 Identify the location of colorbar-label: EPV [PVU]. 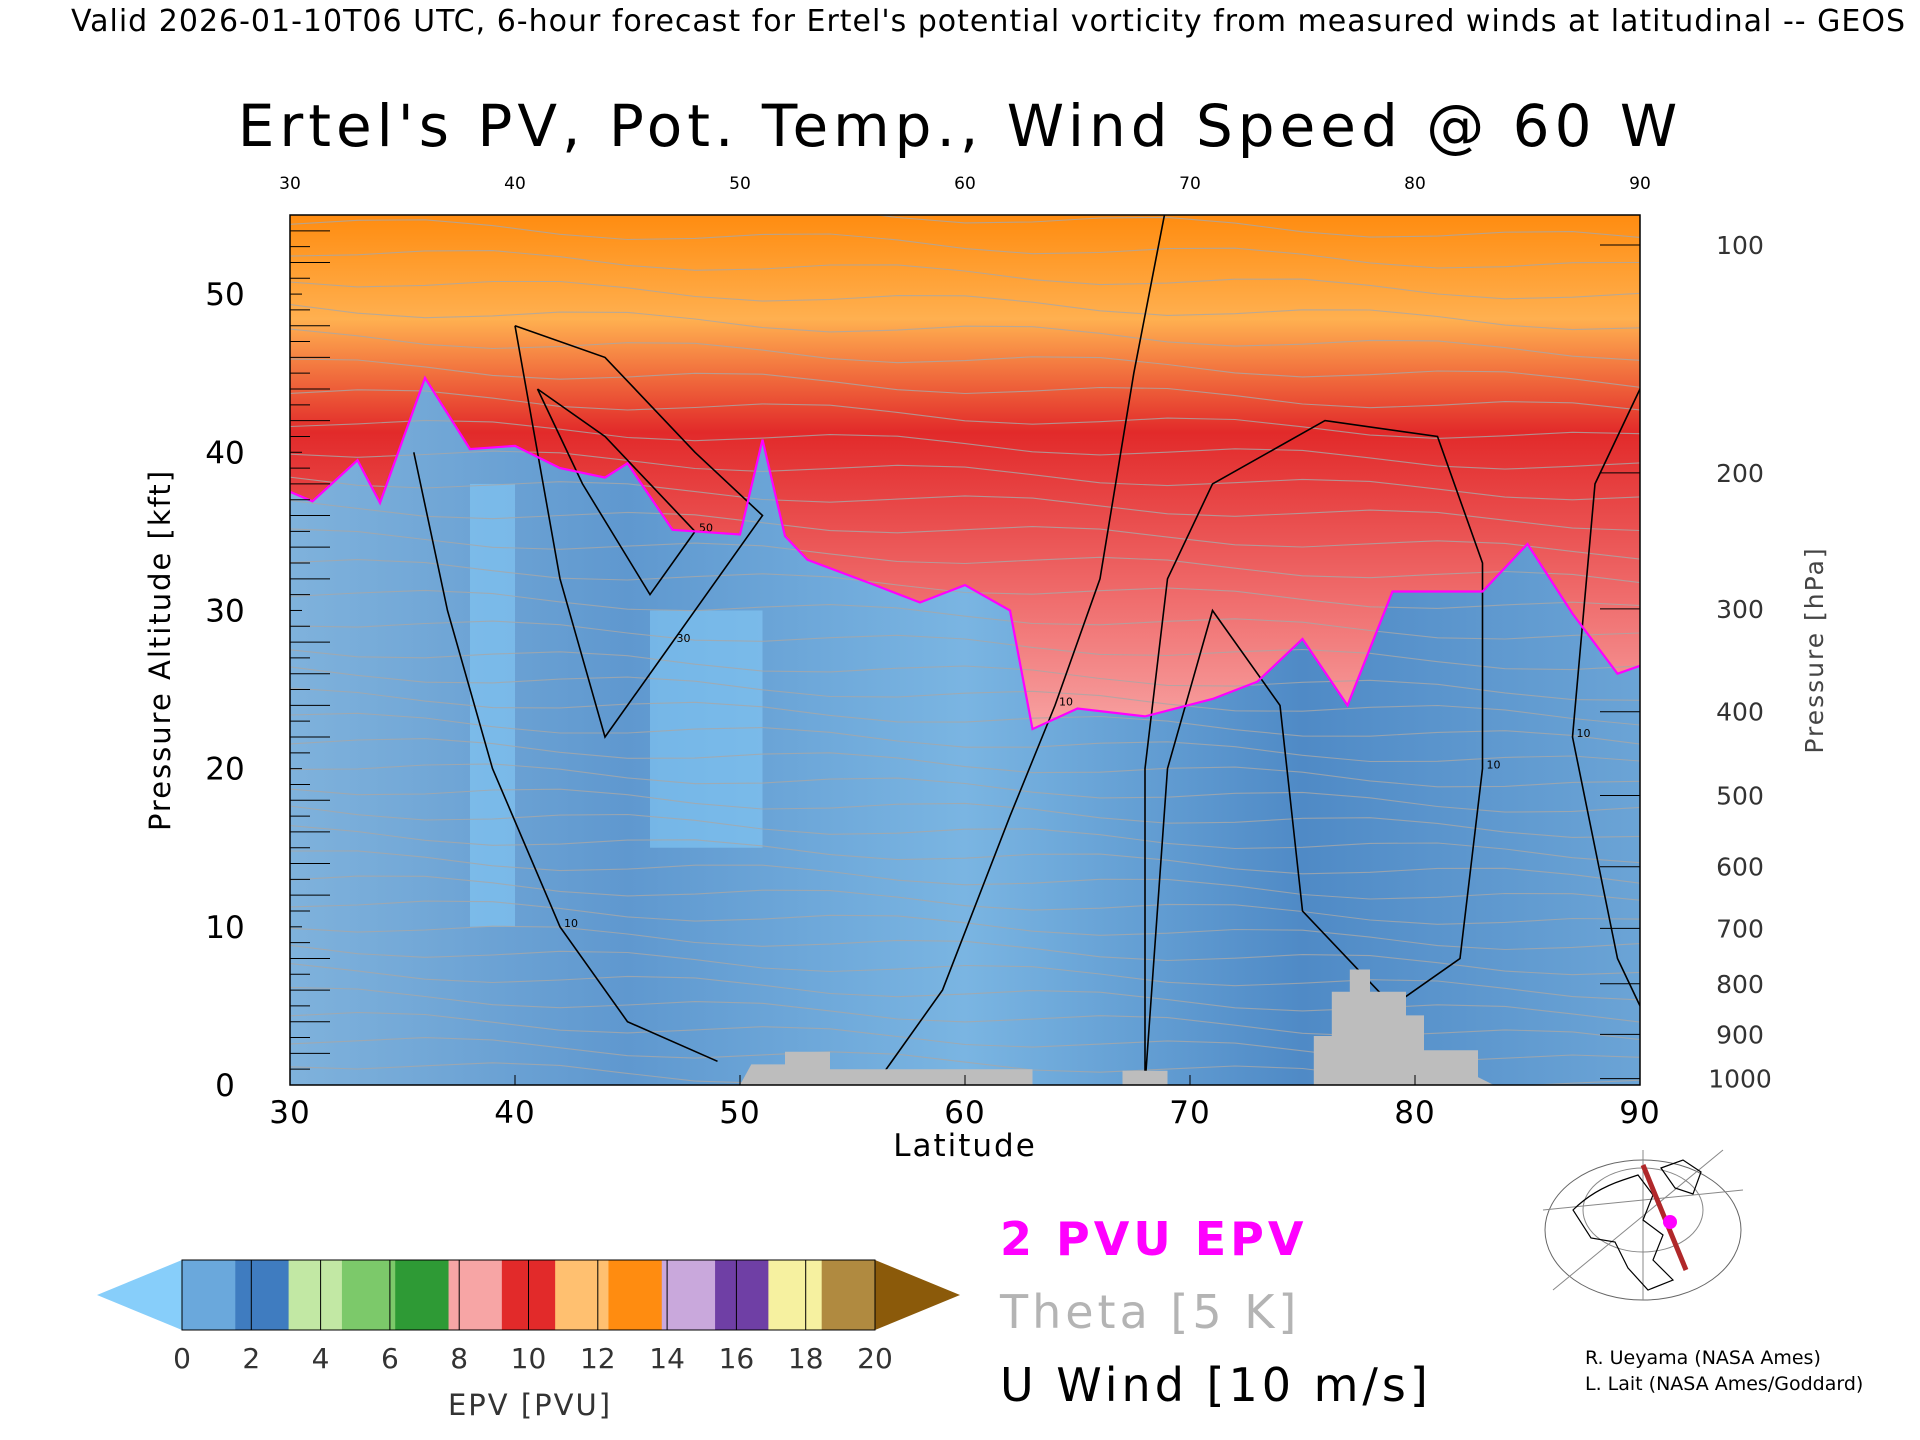
(530, 1405).